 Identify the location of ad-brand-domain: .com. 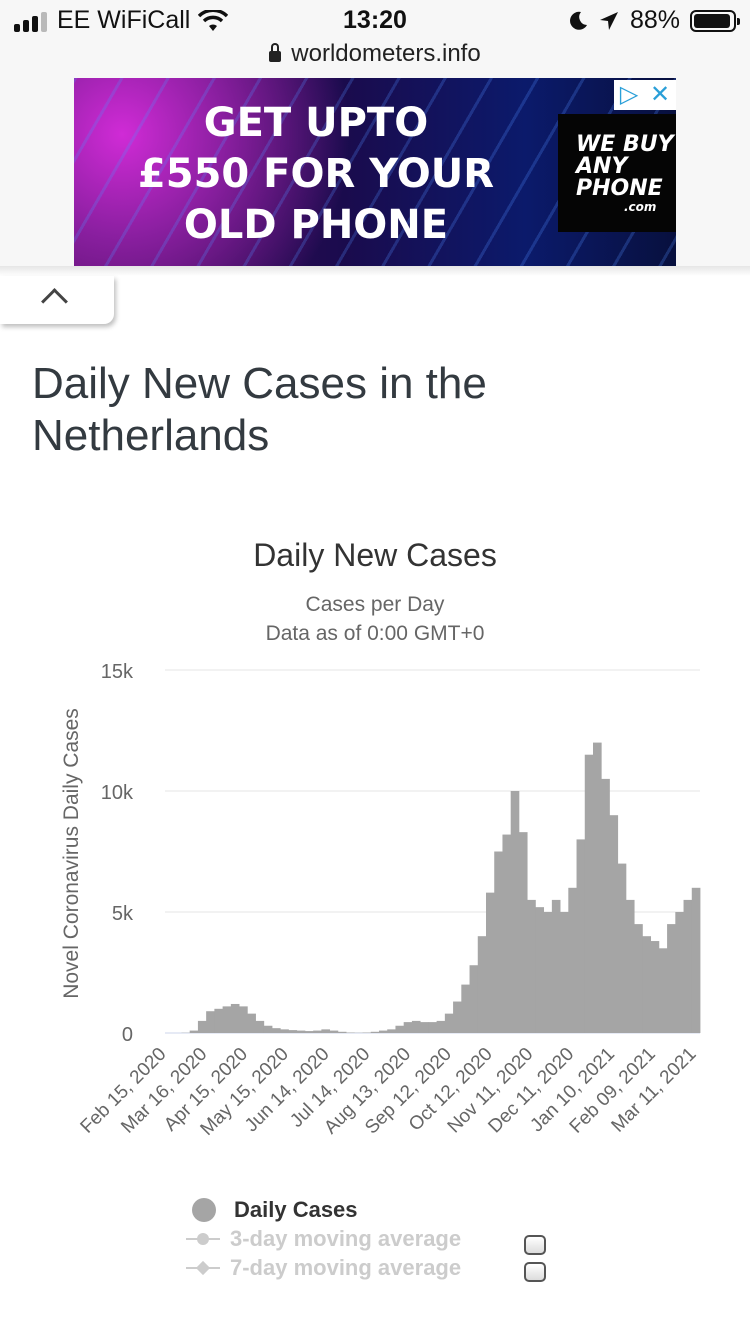
(640, 207).